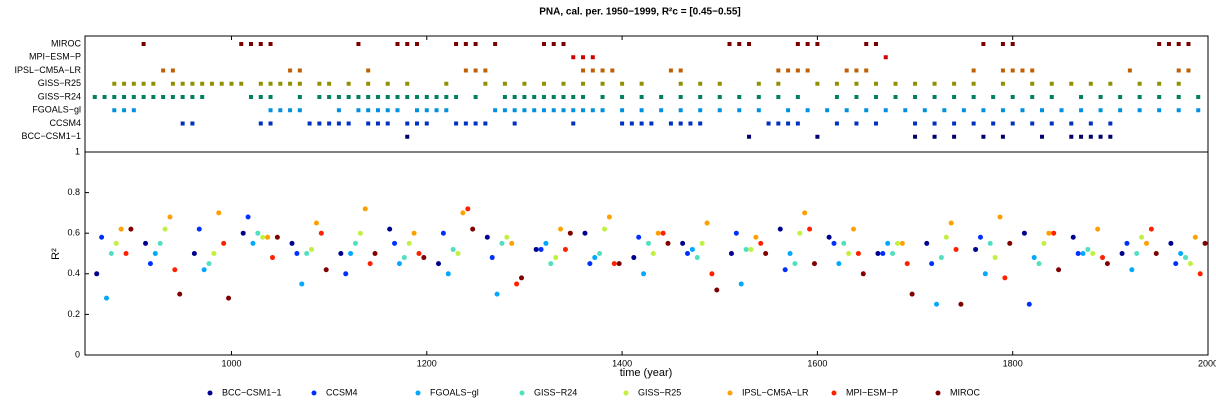 The width and height of the screenshot is (1216, 407). What do you see at coordinates (66, 43) in the screenshot?
I see `row-label: MIROC` at bounding box center [66, 43].